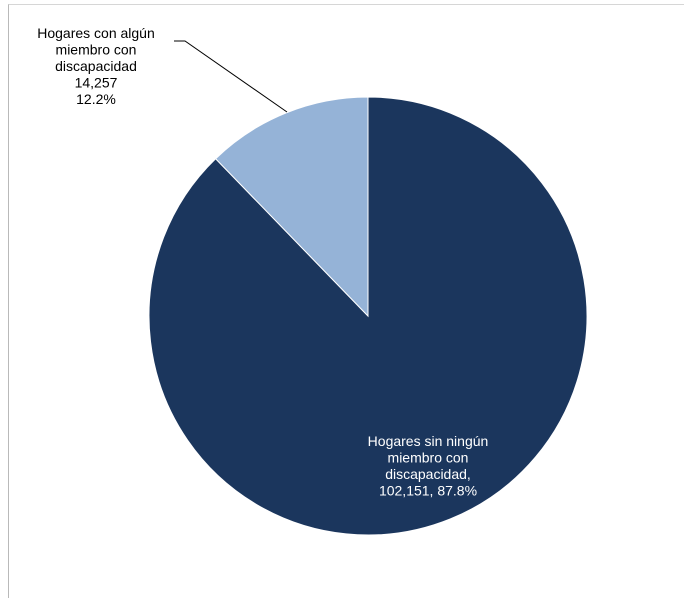 Image resolution: width=691 pixels, height=603 pixels. Describe the element at coordinates (428, 491) in the screenshot. I see `slice-label-line: 102,151, 87.8%` at that location.